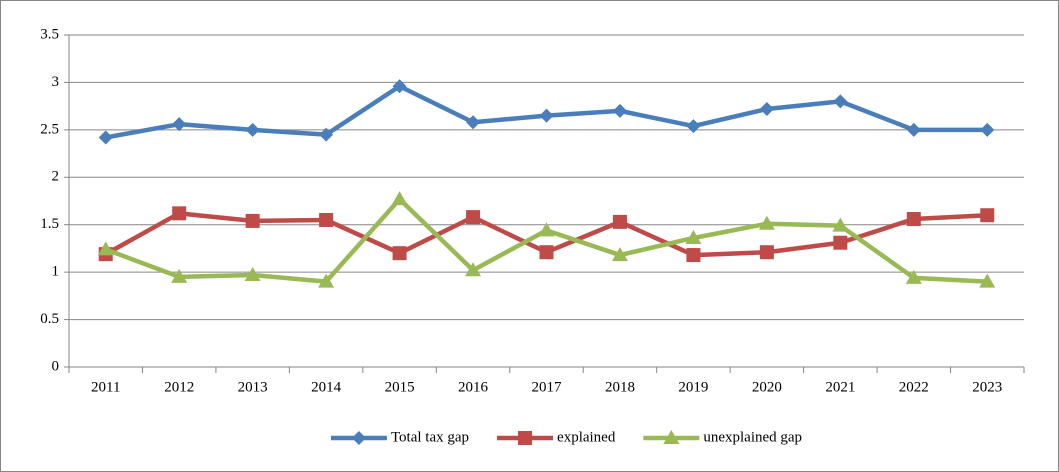  I want to click on x-tick-label: 2013, so click(253, 387).